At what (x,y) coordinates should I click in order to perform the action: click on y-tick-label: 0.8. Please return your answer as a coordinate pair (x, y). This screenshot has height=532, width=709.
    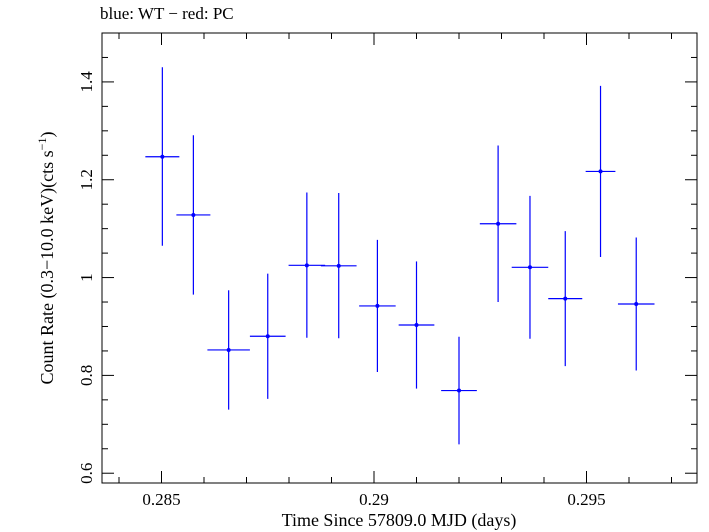
    Looking at the image, I should click on (86, 375).